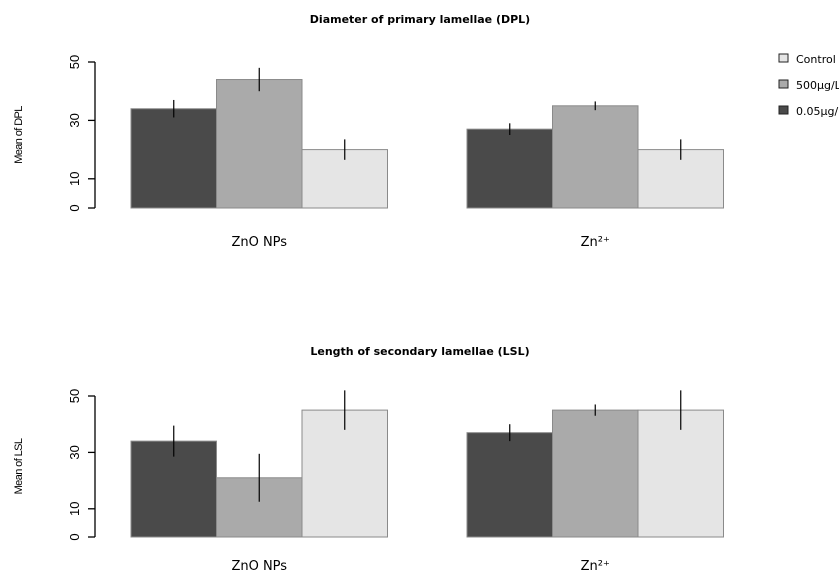  What do you see at coordinates (816, 59) in the screenshot?
I see `legend-label: Control` at bounding box center [816, 59].